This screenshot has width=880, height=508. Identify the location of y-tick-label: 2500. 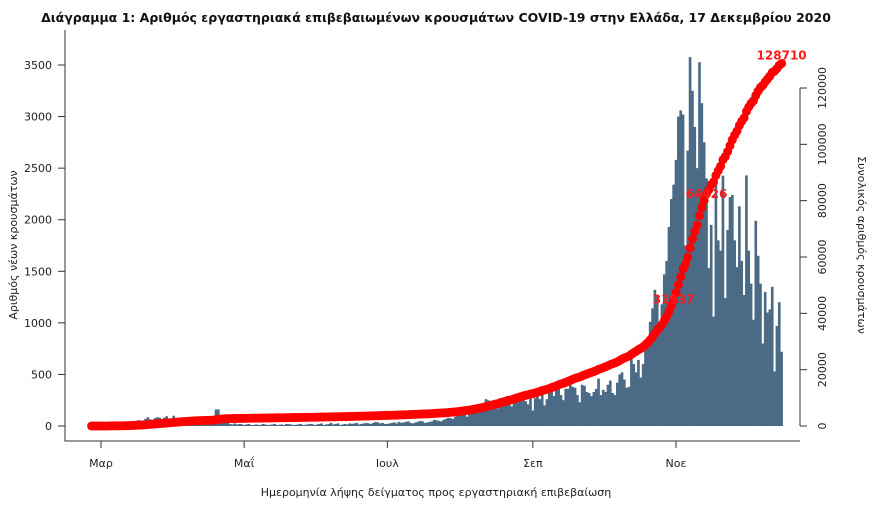
(38, 168).